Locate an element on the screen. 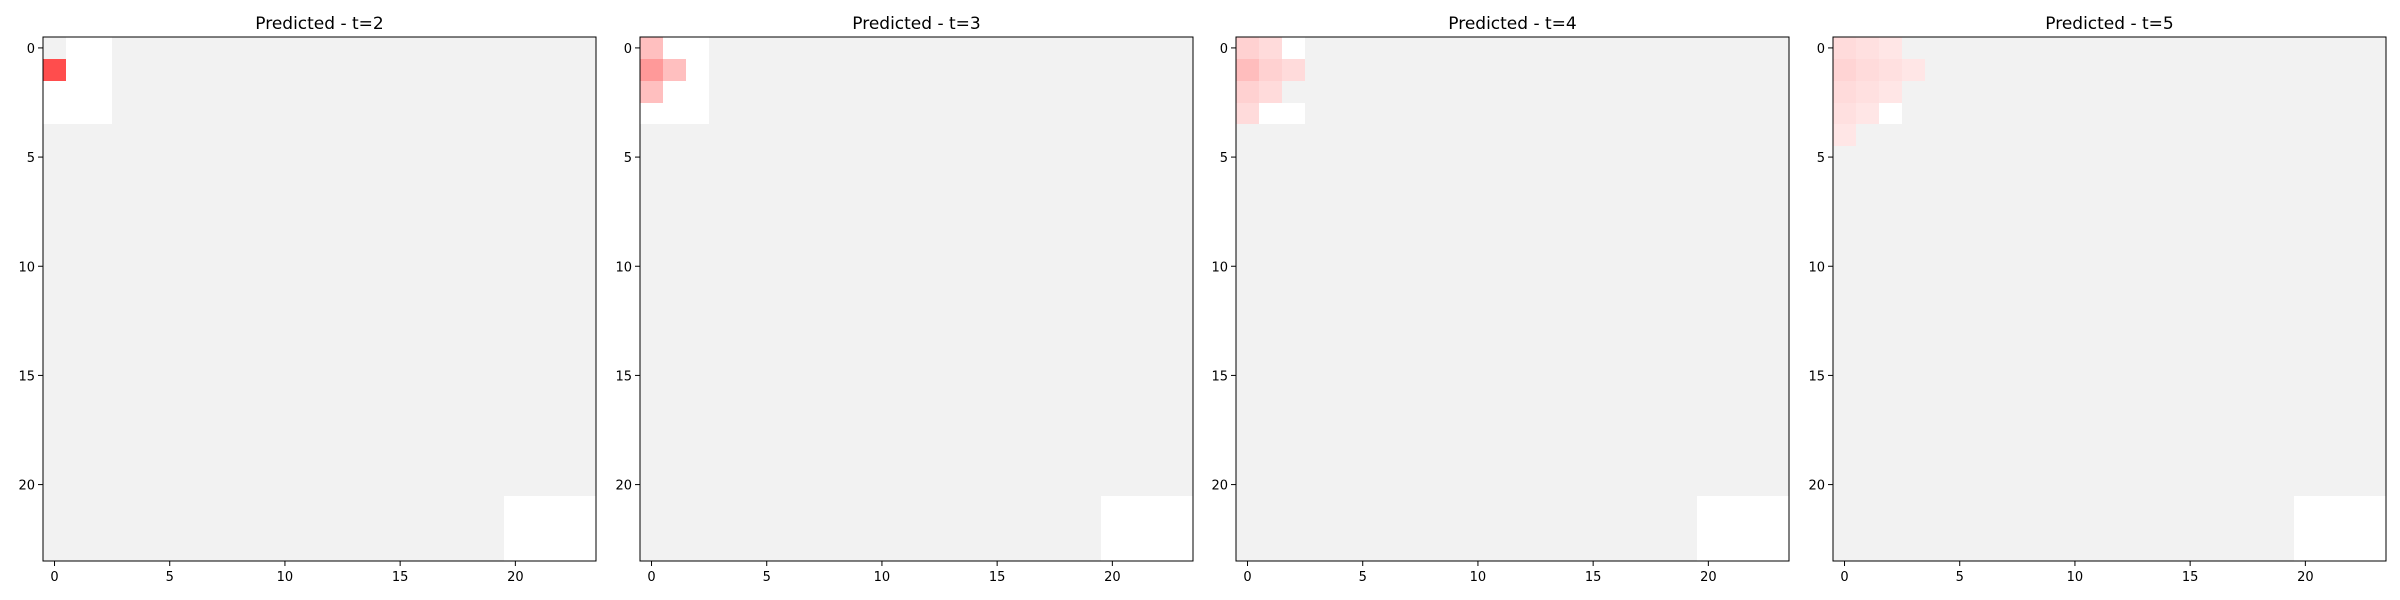  panel-title: Predicted - t=5 is located at coordinates (2109, 24).